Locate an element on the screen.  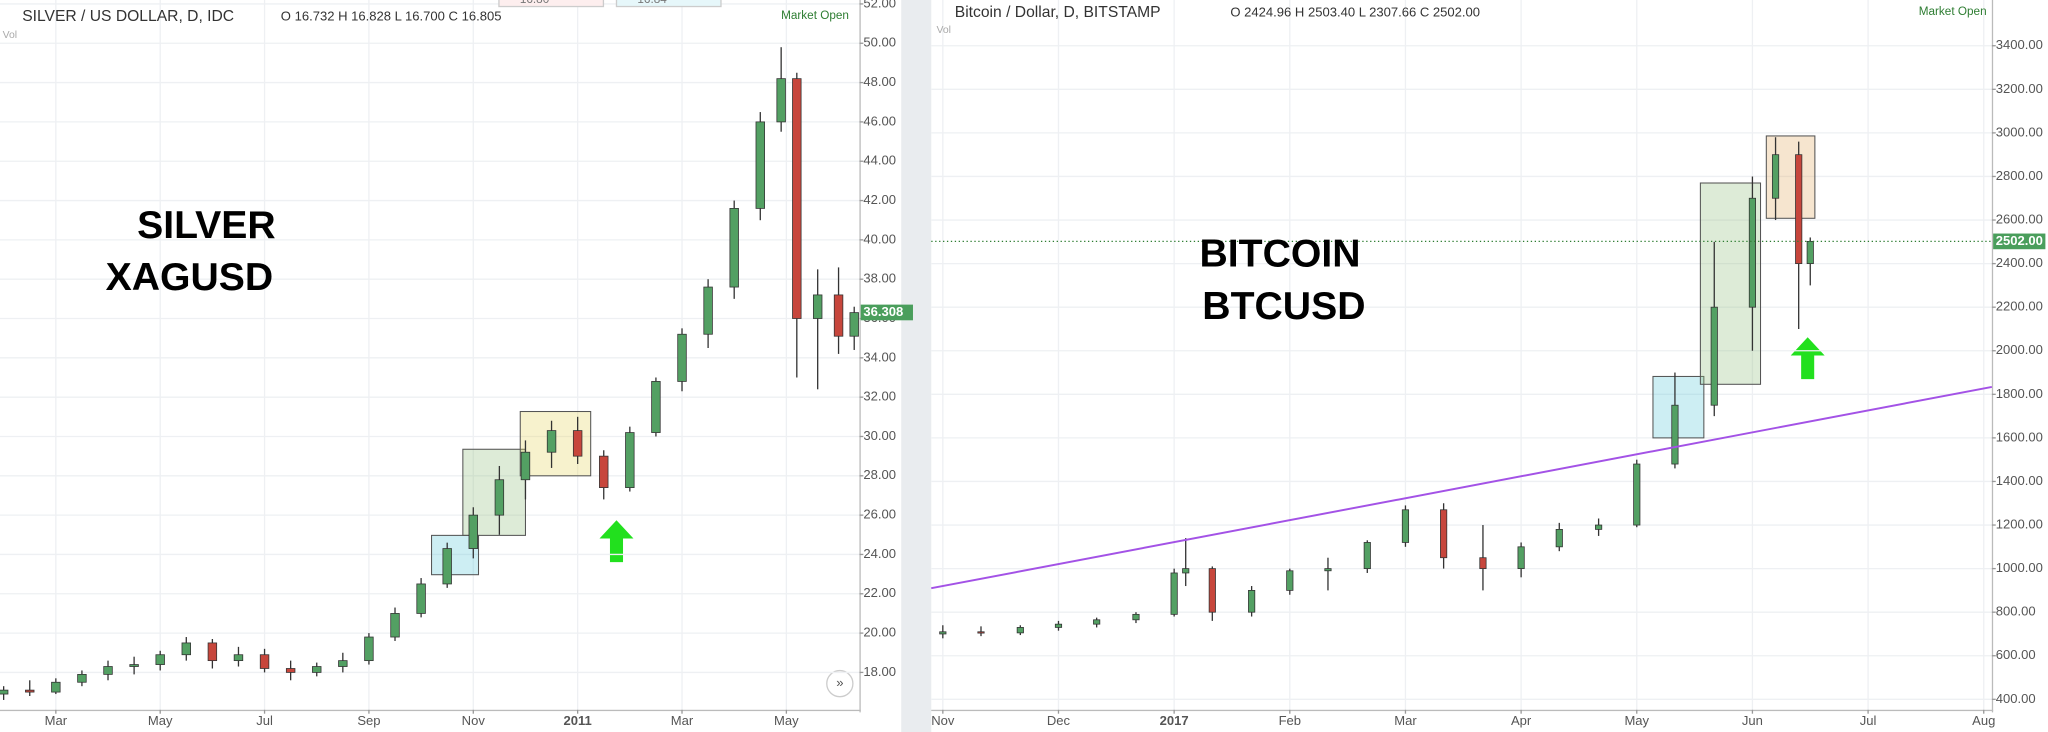
scroll-icon: » is located at coordinates (839, 682).